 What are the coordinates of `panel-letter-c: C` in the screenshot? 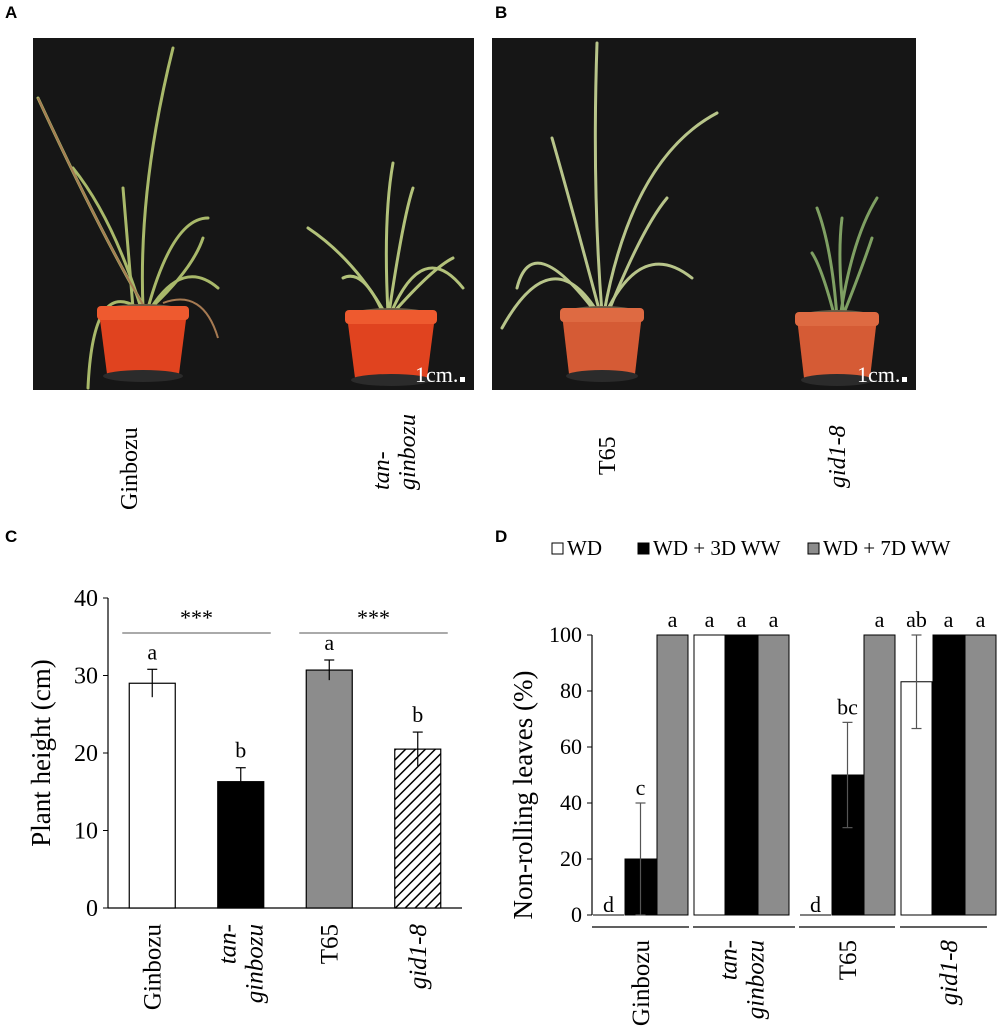 It's located at (11, 536).